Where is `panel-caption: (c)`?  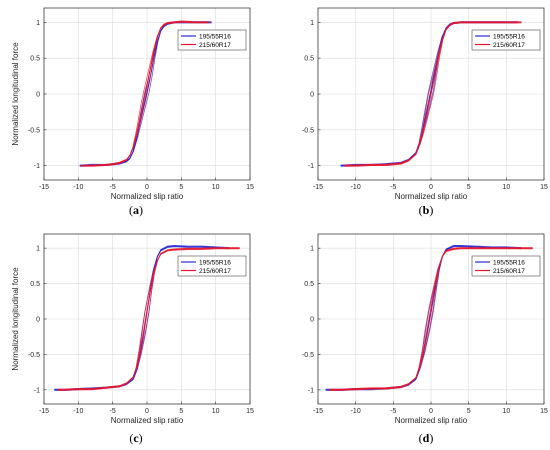 panel-caption: (c) is located at coordinates (135, 438).